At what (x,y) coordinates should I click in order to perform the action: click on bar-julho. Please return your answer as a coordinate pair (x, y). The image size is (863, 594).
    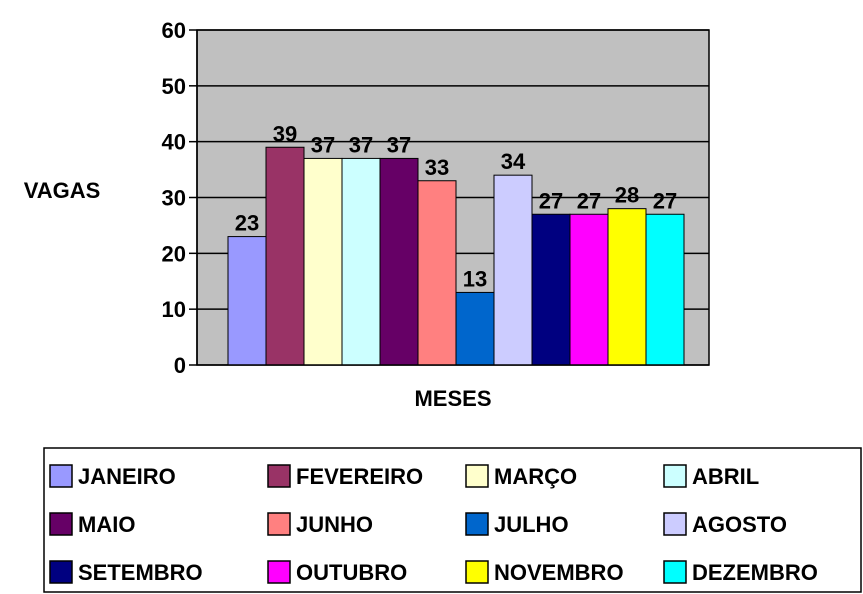
    Looking at the image, I should click on (475, 328).